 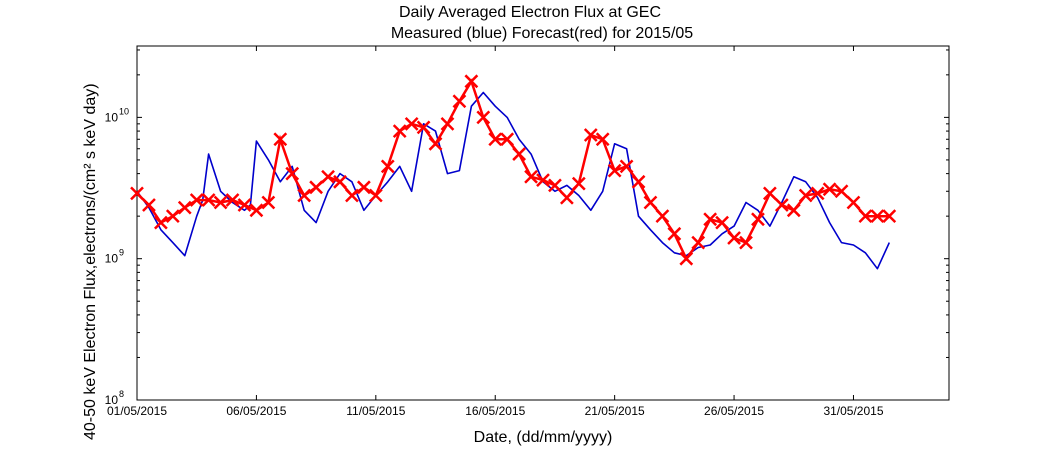 What do you see at coordinates (121, 253) in the screenshot?
I see `y-tick-exponent: 9` at bounding box center [121, 253].